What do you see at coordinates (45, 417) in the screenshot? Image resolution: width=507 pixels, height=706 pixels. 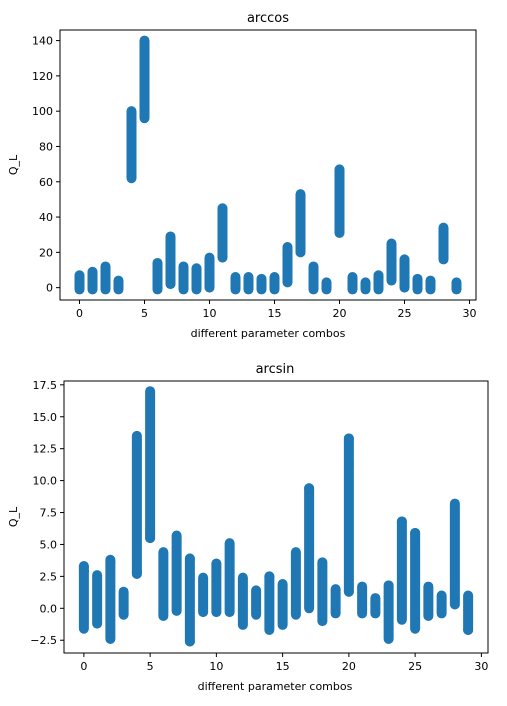 I see `y-tick-label: 15.0` at bounding box center [45, 417].